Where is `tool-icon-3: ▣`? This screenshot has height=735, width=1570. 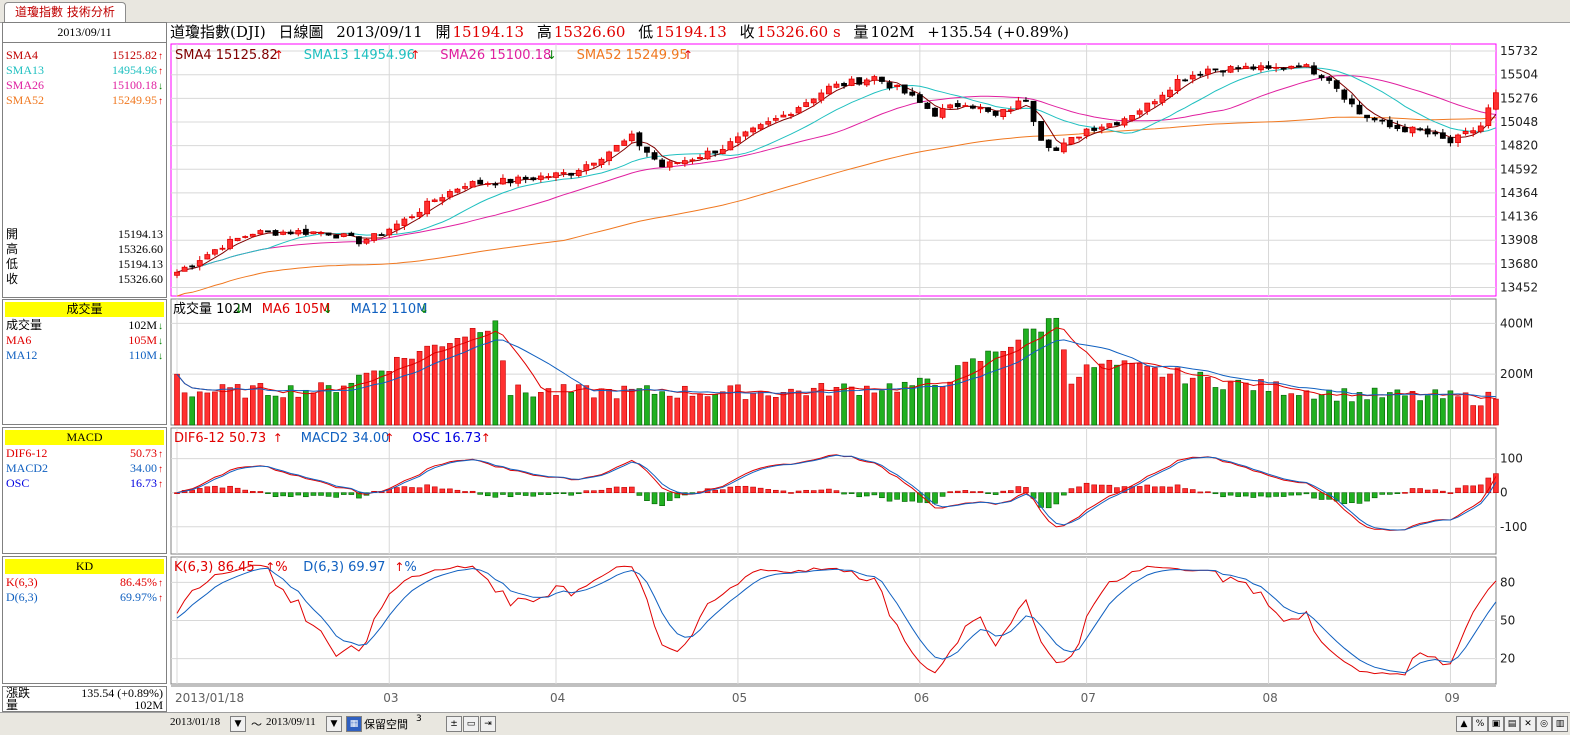
tool-icon-3: ▣ is located at coordinates (1496, 724).